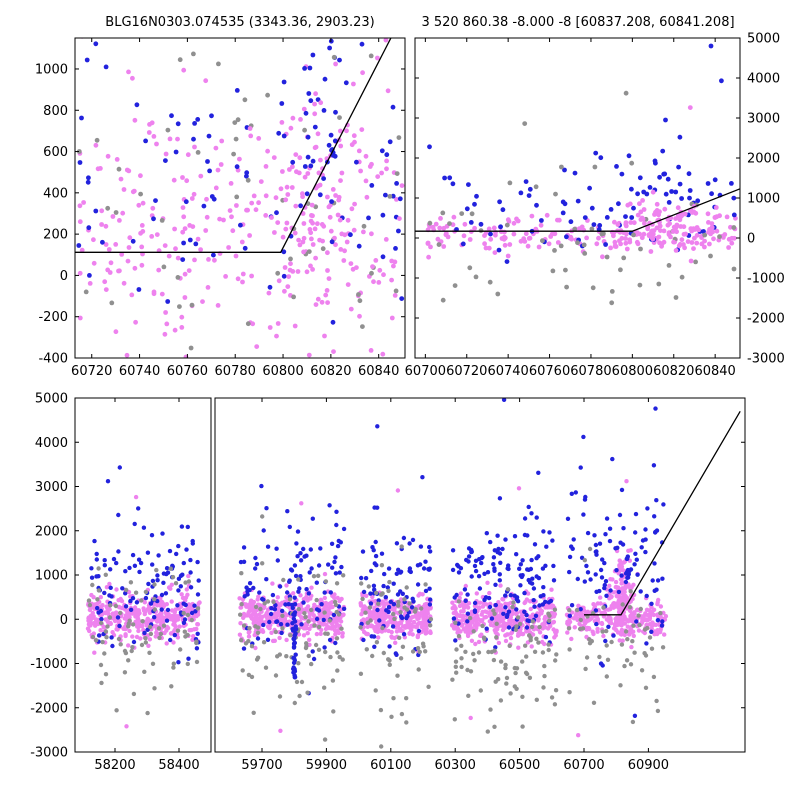 The height and width of the screenshot is (800, 800). I want to click on x-tick-label: 59900, so click(326, 765).